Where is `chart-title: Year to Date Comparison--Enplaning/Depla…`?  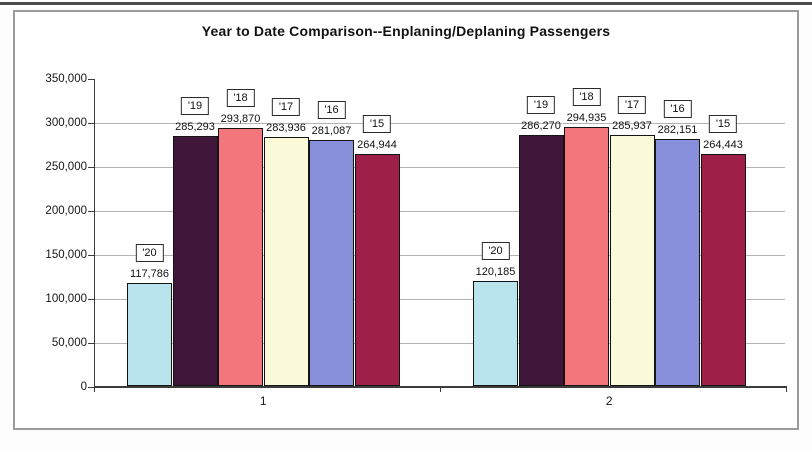 chart-title: Year to Date Comparison--Enplaning/Depla… is located at coordinates (406, 31).